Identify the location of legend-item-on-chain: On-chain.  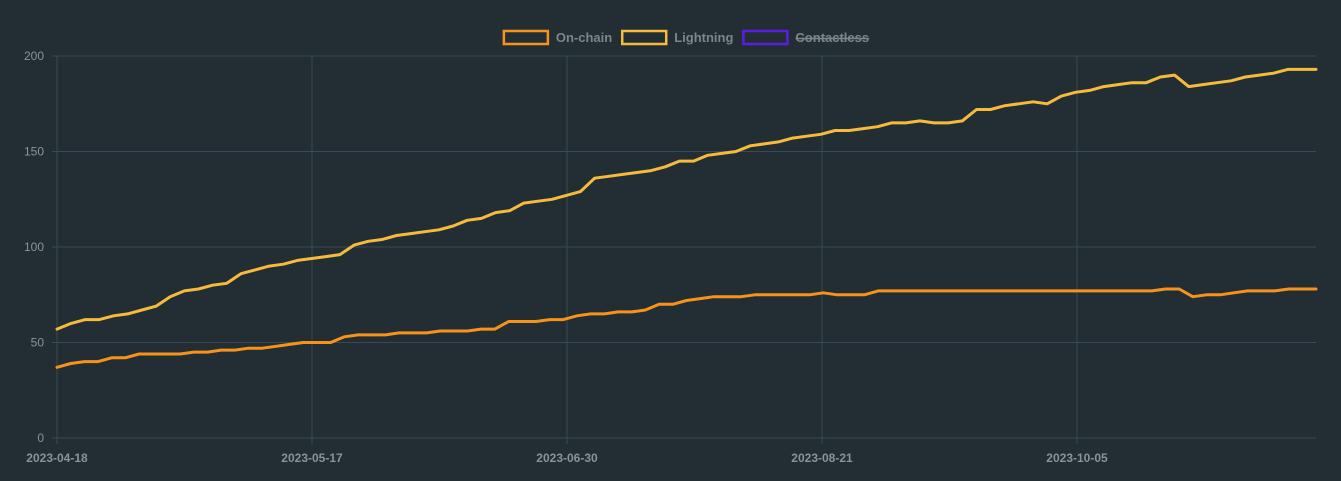
(557, 37).